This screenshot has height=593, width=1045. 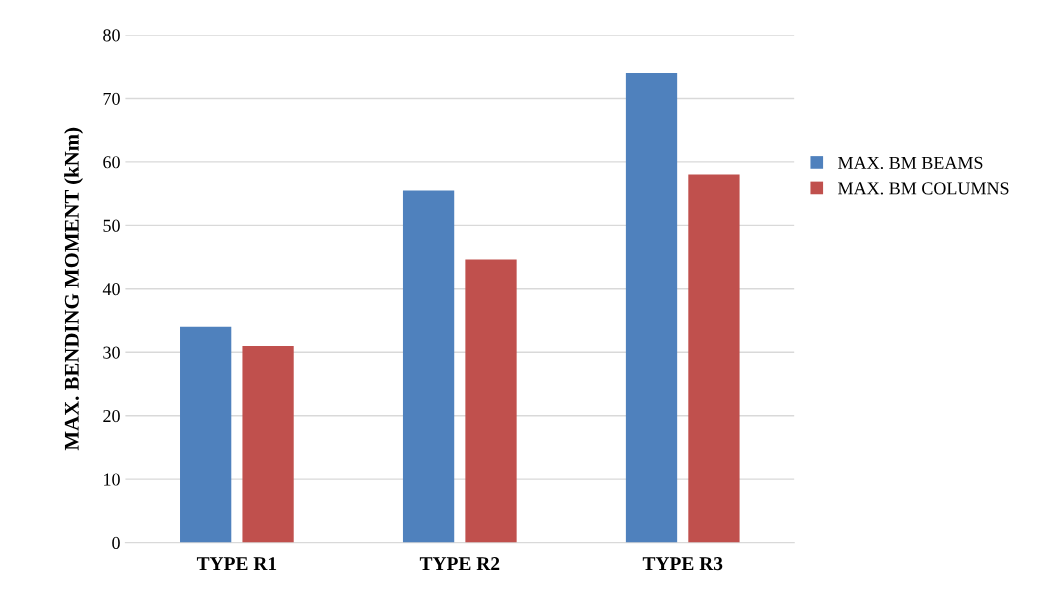 What do you see at coordinates (111, 225) in the screenshot?
I see `y-tick-label: 50` at bounding box center [111, 225].